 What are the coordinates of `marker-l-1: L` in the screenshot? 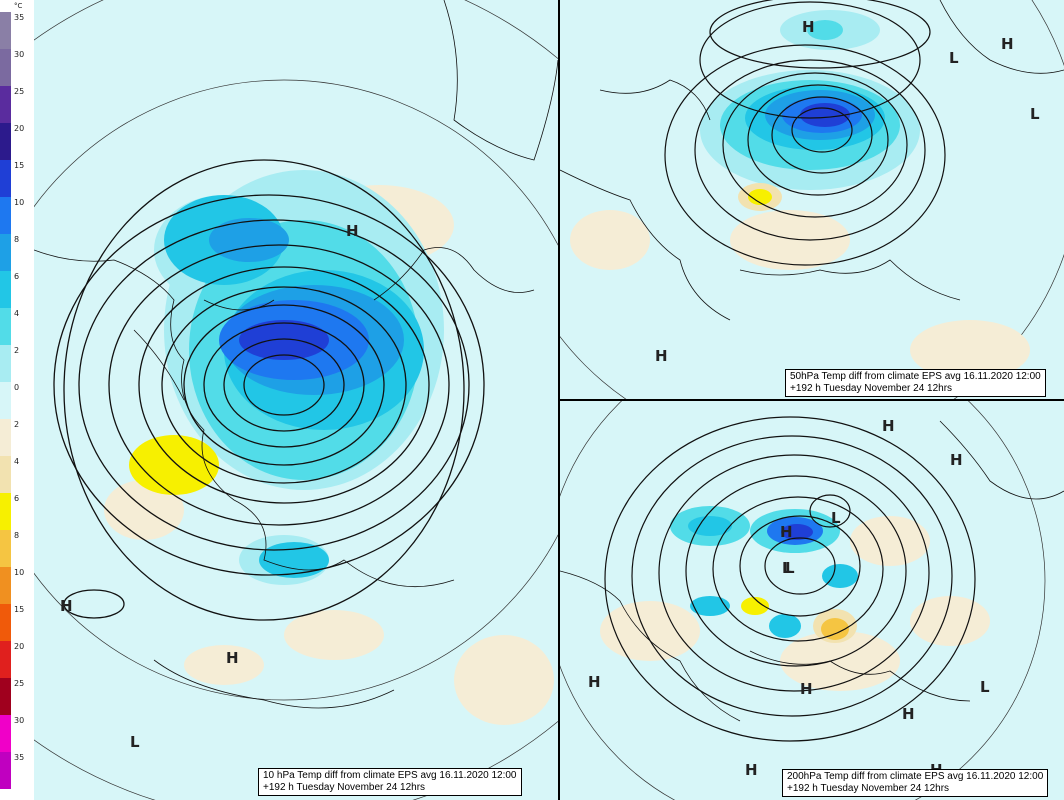 It's located at (135, 742).